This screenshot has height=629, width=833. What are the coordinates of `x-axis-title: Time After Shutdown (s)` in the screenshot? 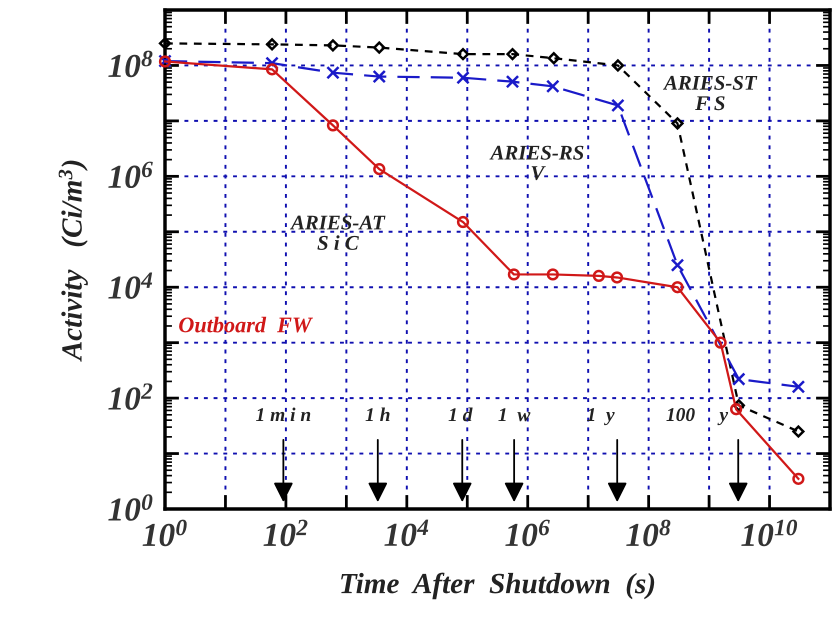 It's located at (497, 586).